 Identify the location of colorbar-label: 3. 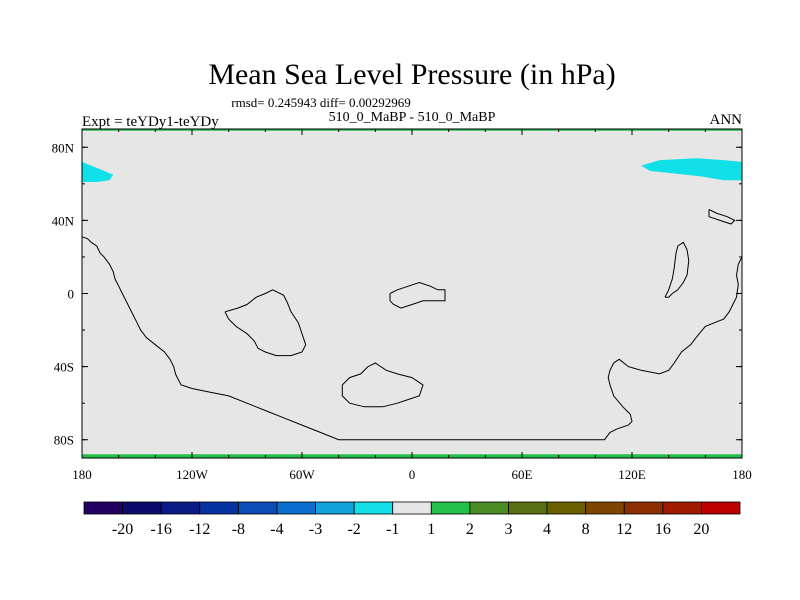
(508, 529).